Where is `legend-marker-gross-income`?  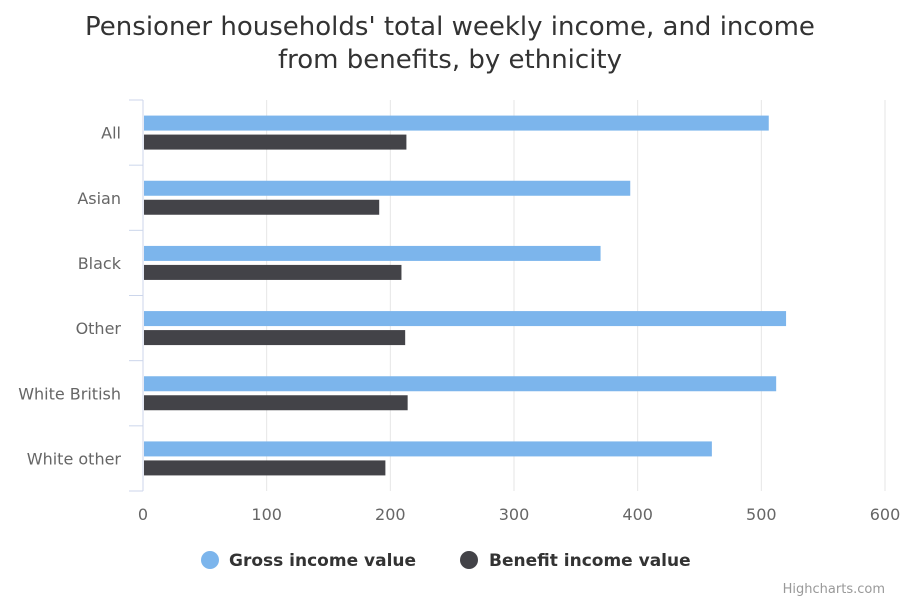
legend-marker-gross-income is located at coordinates (210, 560).